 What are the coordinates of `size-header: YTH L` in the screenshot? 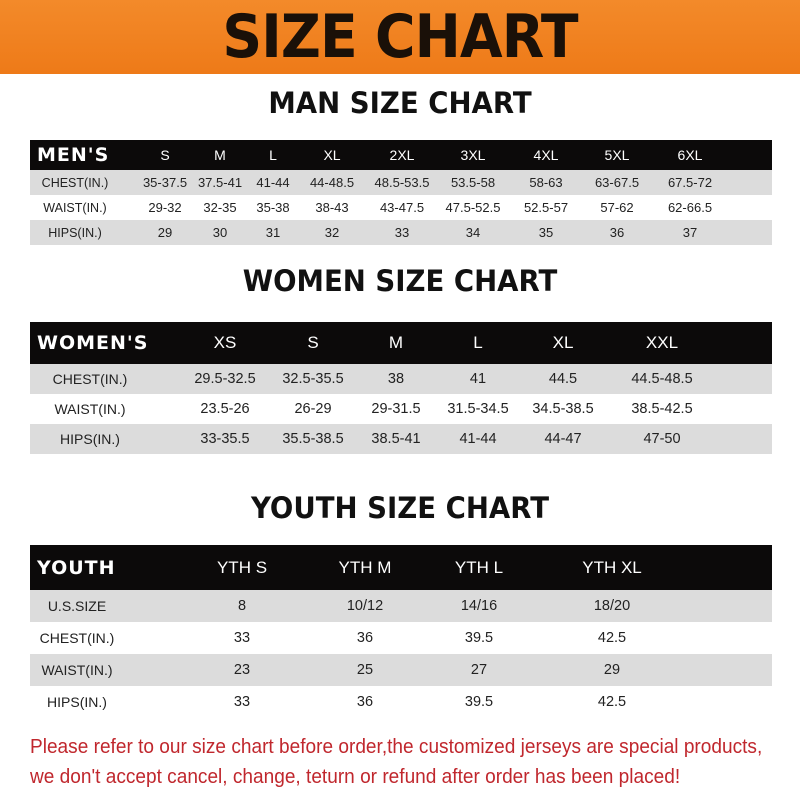 It's located at (479, 567).